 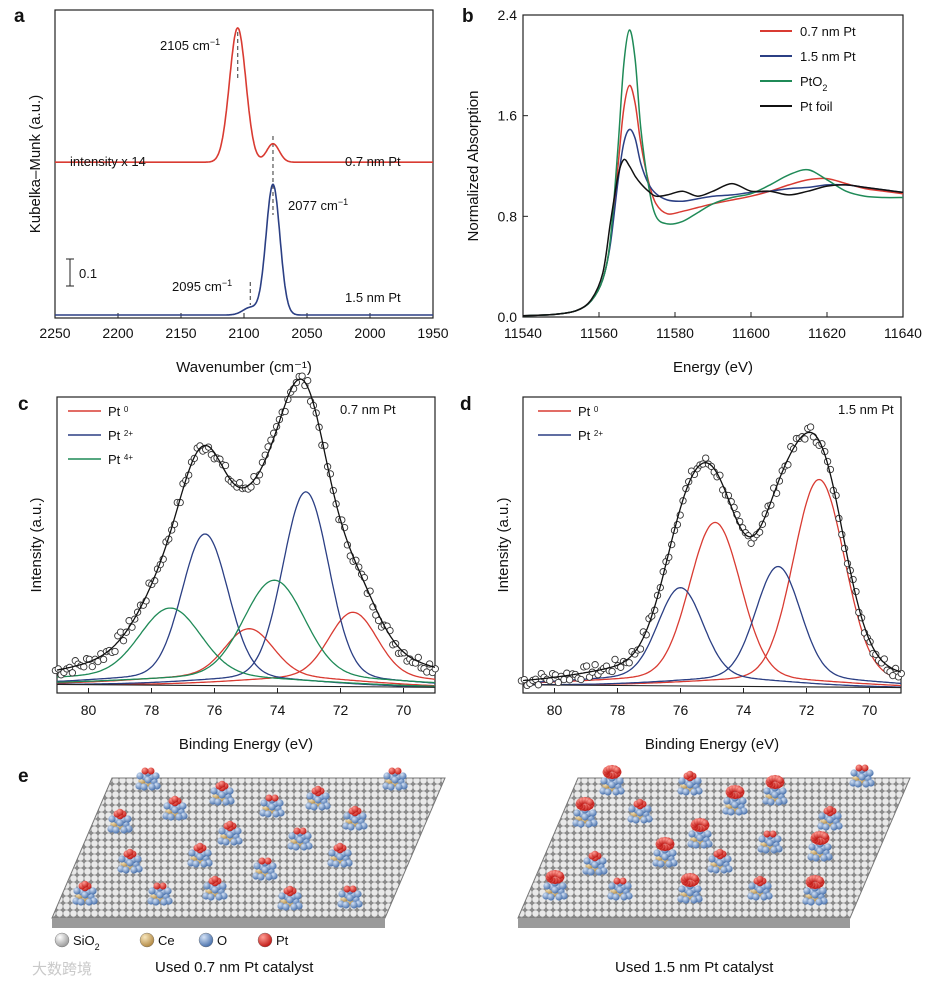 I want to click on panel-label-e: e, so click(x=23, y=776).